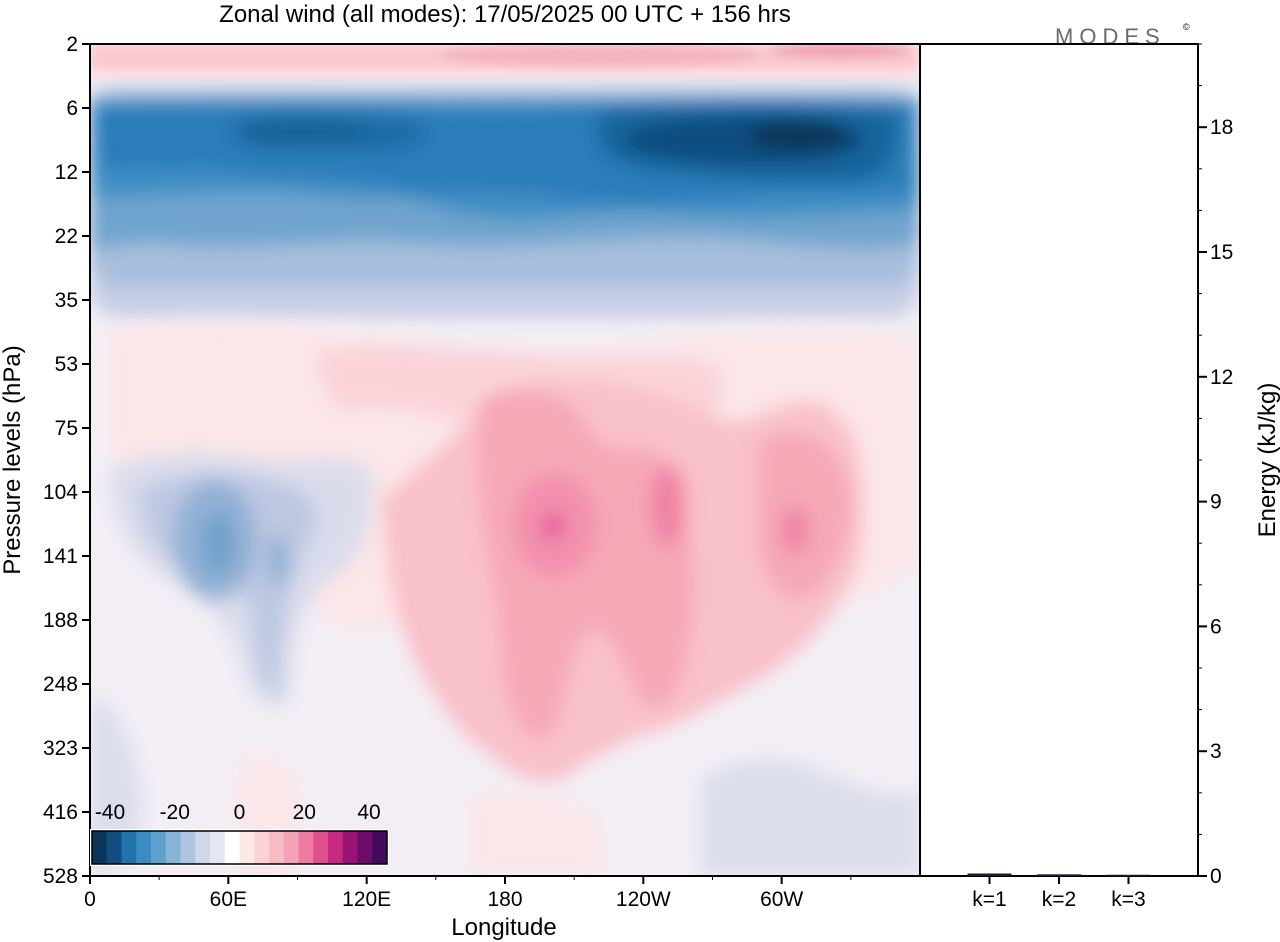  What do you see at coordinates (800, 135) in the screenshot?
I see `field-easterly-core` at bounding box center [800, 135].